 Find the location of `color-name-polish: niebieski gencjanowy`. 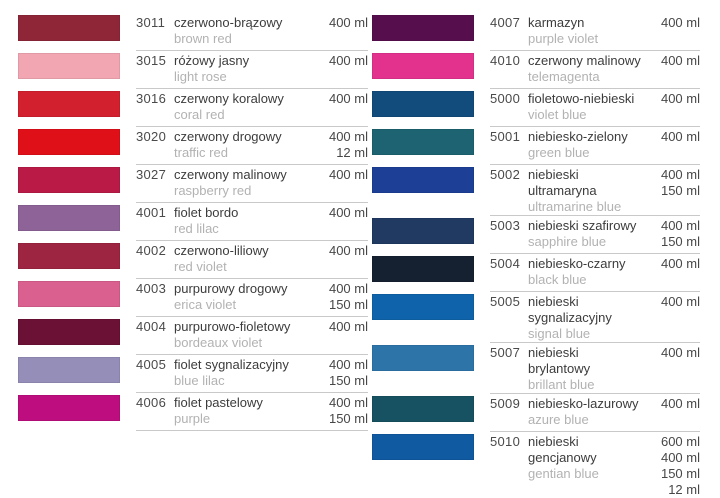

color-name-polish: niebieski gencjanowy is located at coordinates (562, 449).